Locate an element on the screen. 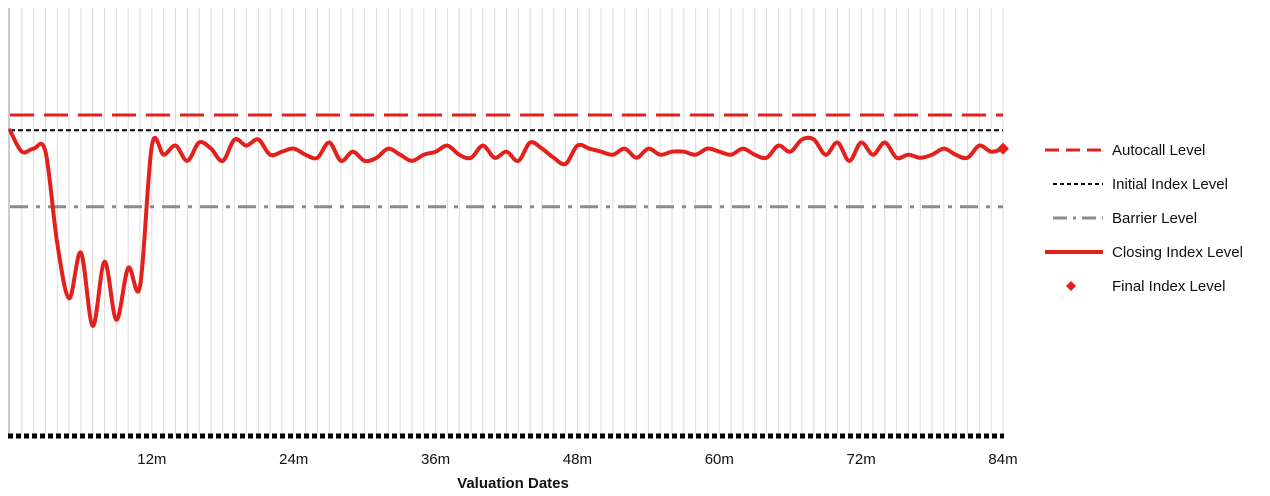 This screenshot has height=496, width=1270. legend-item-autocall-level: Autocall Level is located at coordinates (1155, 150).